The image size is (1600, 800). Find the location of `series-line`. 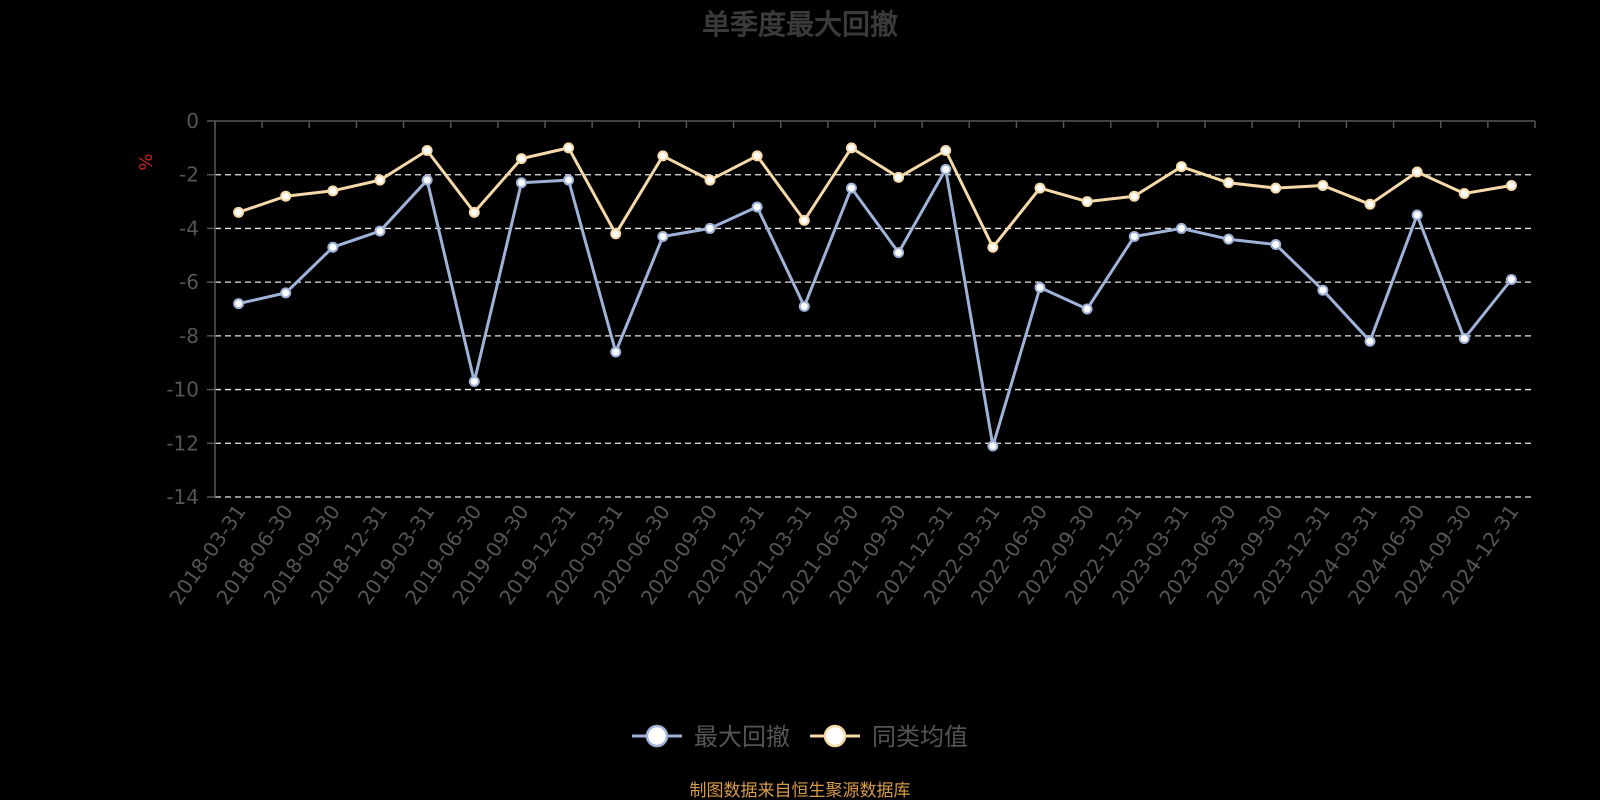

series-line is located at coordinates (875, 197).